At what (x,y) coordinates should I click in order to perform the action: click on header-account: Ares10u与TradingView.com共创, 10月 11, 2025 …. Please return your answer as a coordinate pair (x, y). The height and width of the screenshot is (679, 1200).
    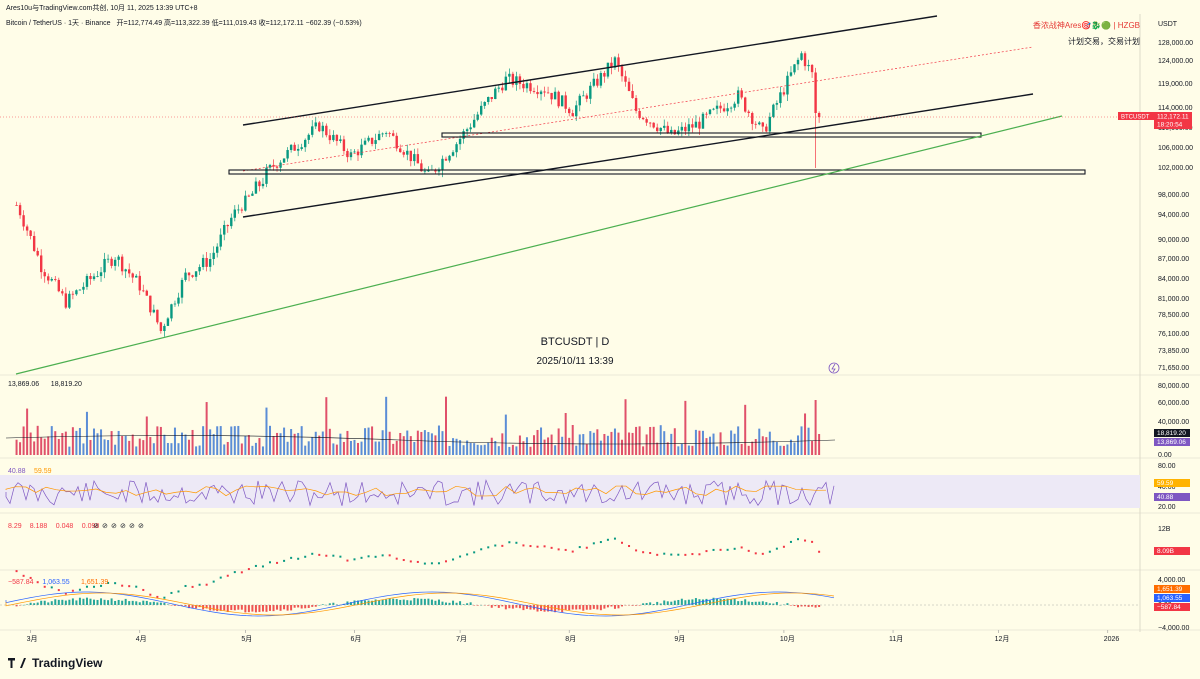
    Looking at the image, I should click on (102, 8).